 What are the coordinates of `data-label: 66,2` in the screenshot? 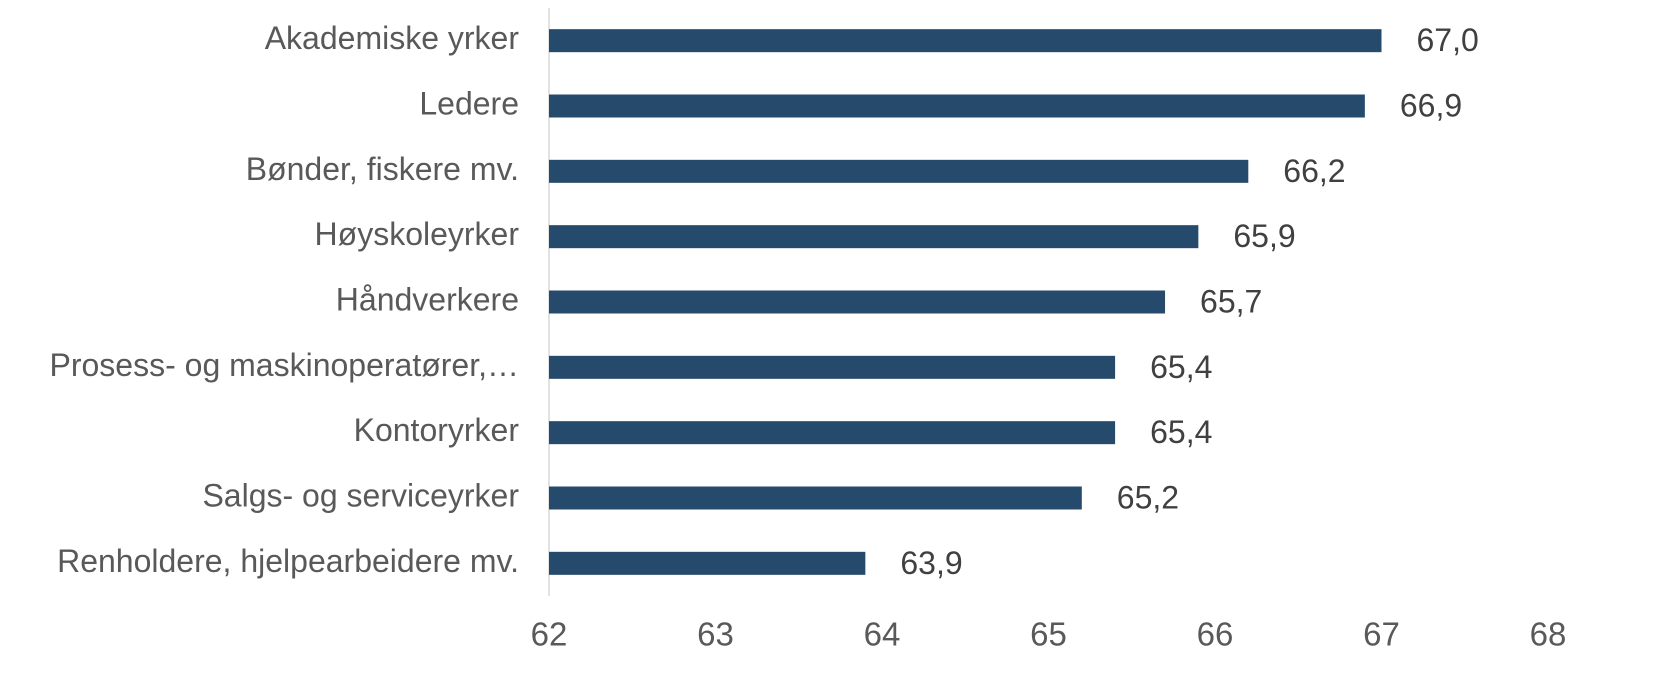 It's located at (1314, 171).